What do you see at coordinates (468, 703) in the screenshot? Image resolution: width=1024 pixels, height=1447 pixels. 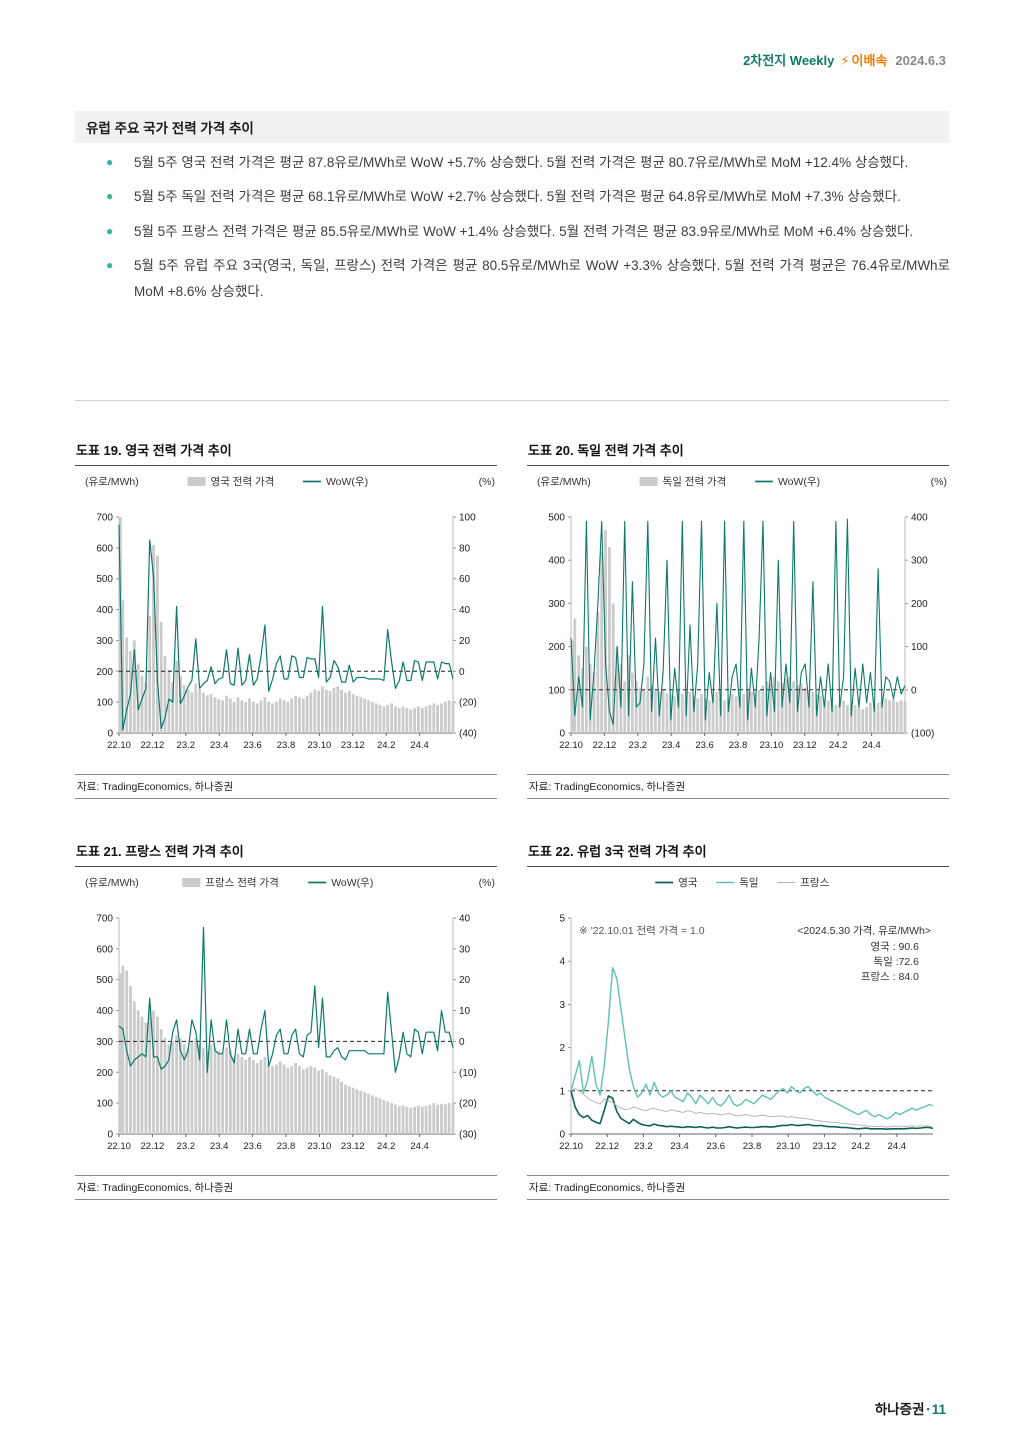 I see `svg-text: (20)` at bounding box center [468, 703].